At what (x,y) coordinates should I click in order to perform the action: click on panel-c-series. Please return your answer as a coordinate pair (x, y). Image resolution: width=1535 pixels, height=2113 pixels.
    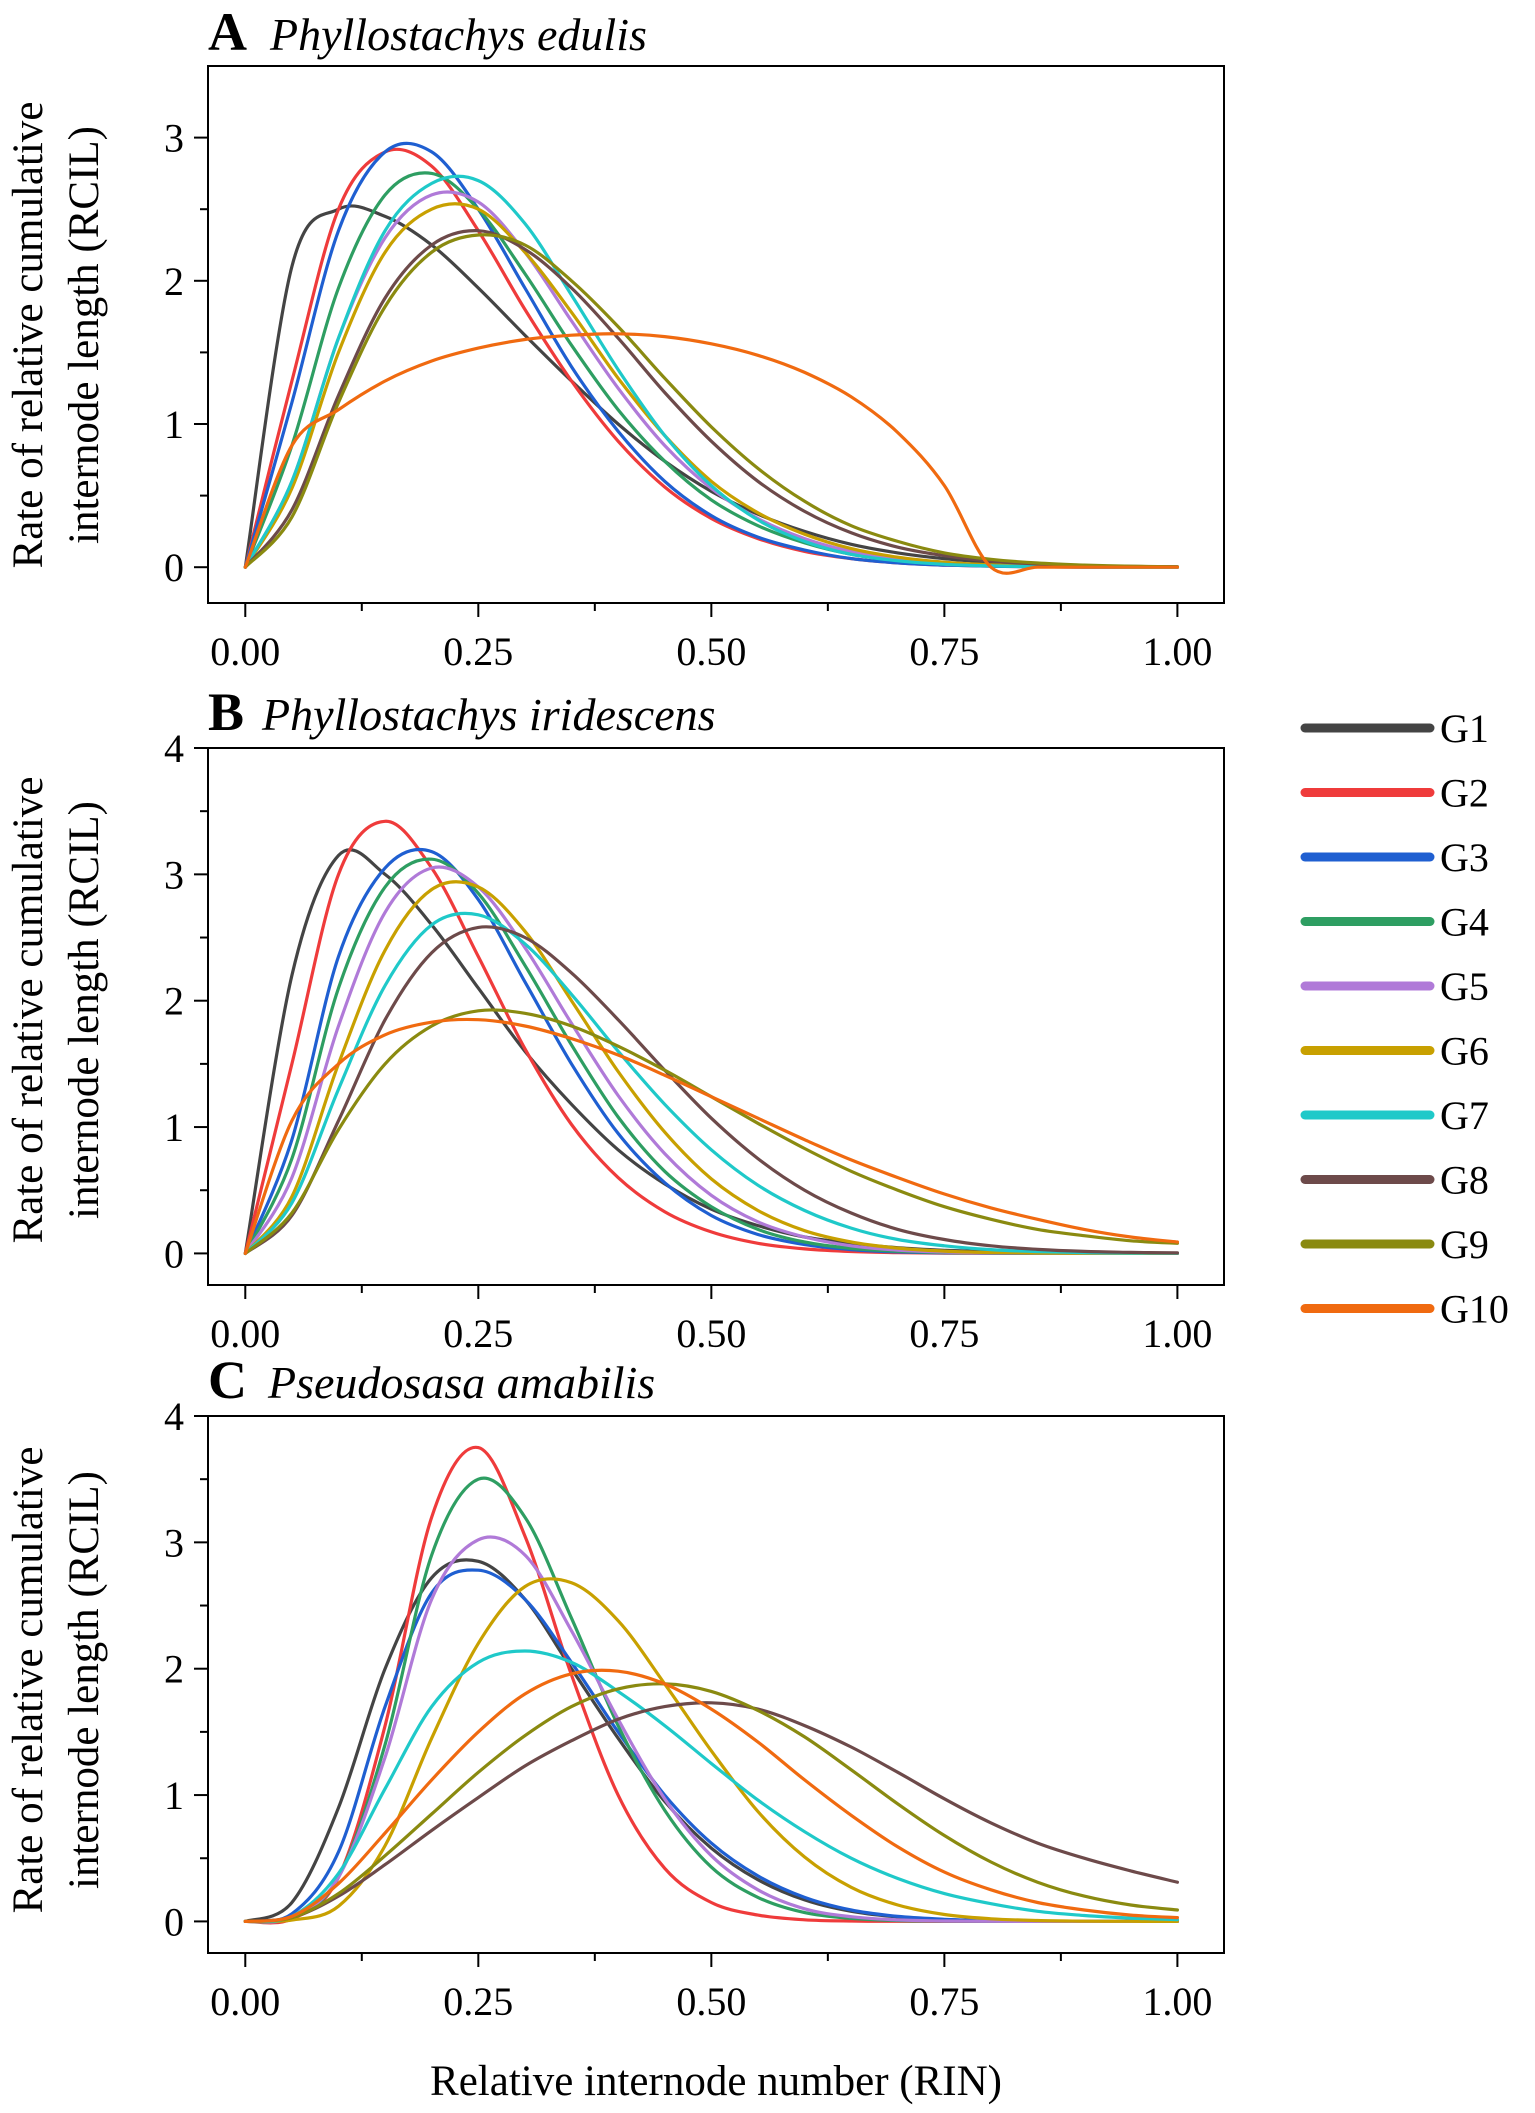
    Looking at the image, I should click on (711, 1685).